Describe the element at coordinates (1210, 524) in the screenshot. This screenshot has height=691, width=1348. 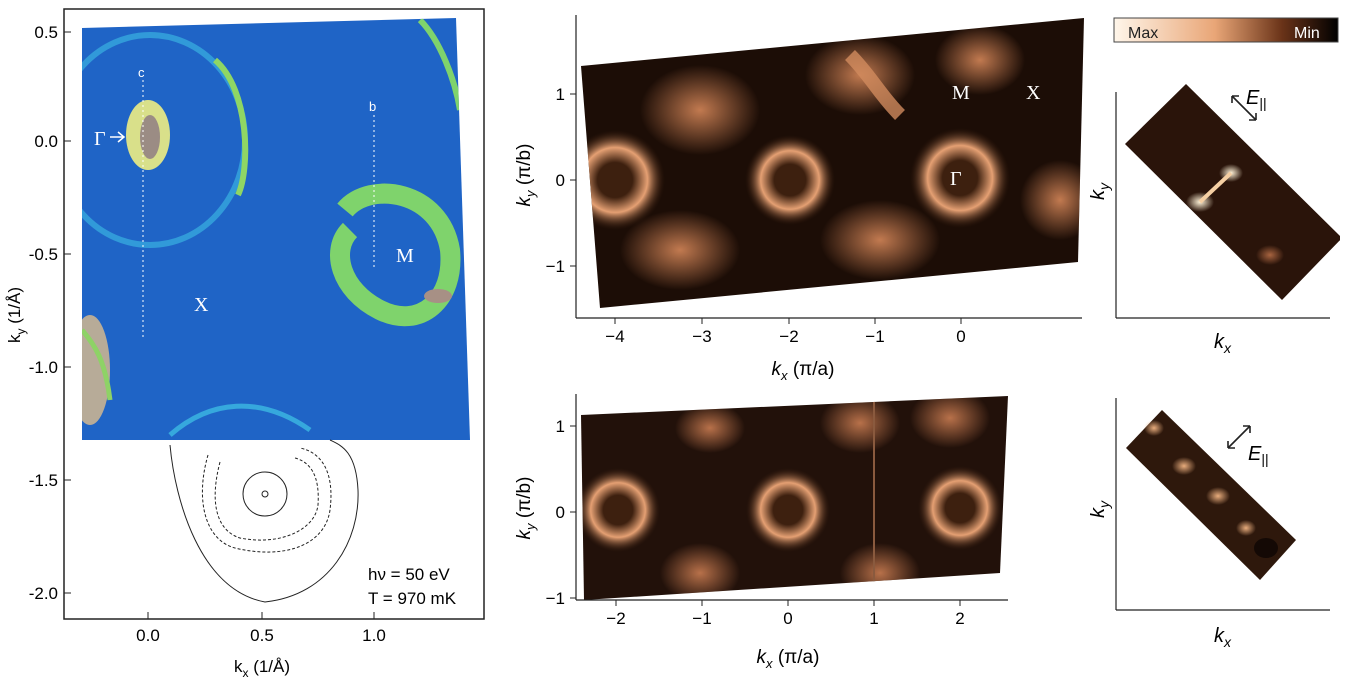
I see `inset-bottom: E|| kx ky` at that location.